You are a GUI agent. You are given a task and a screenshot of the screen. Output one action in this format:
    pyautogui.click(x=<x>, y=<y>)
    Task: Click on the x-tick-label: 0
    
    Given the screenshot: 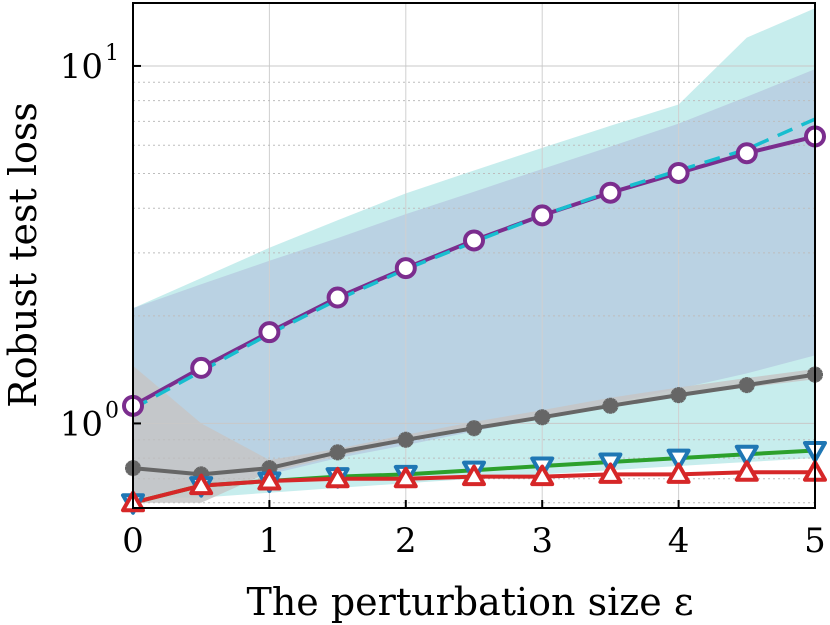 What is the action you would take?
    pyautogui.click(x=133, y=541)
    